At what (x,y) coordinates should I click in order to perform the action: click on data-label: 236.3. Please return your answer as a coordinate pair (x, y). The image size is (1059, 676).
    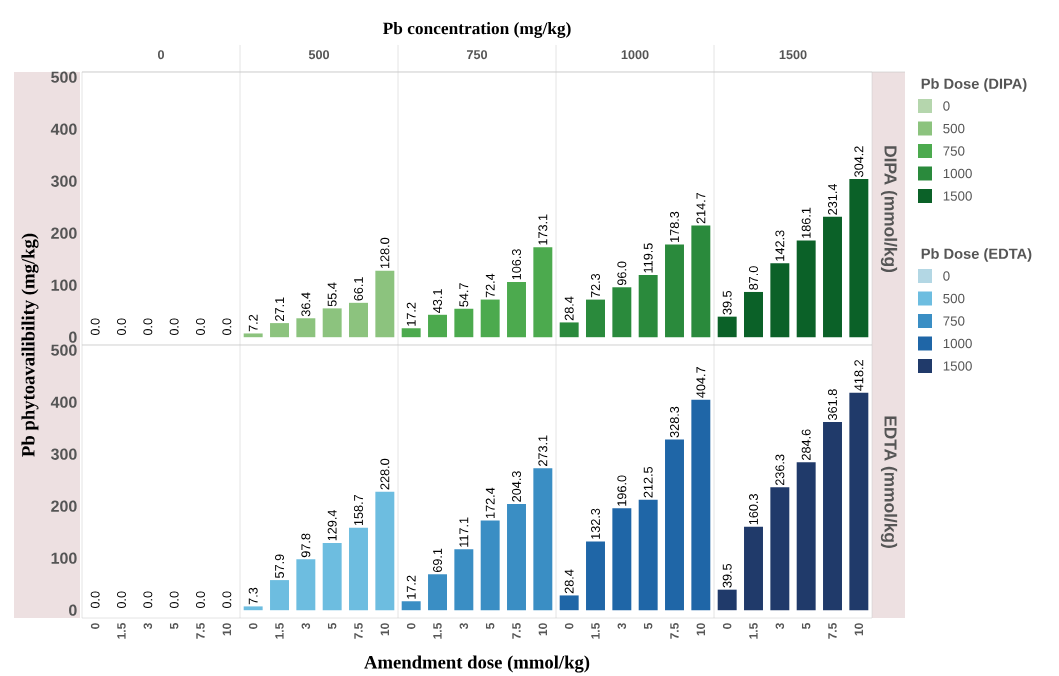
    Looking at the image, I should click on (780, 470).